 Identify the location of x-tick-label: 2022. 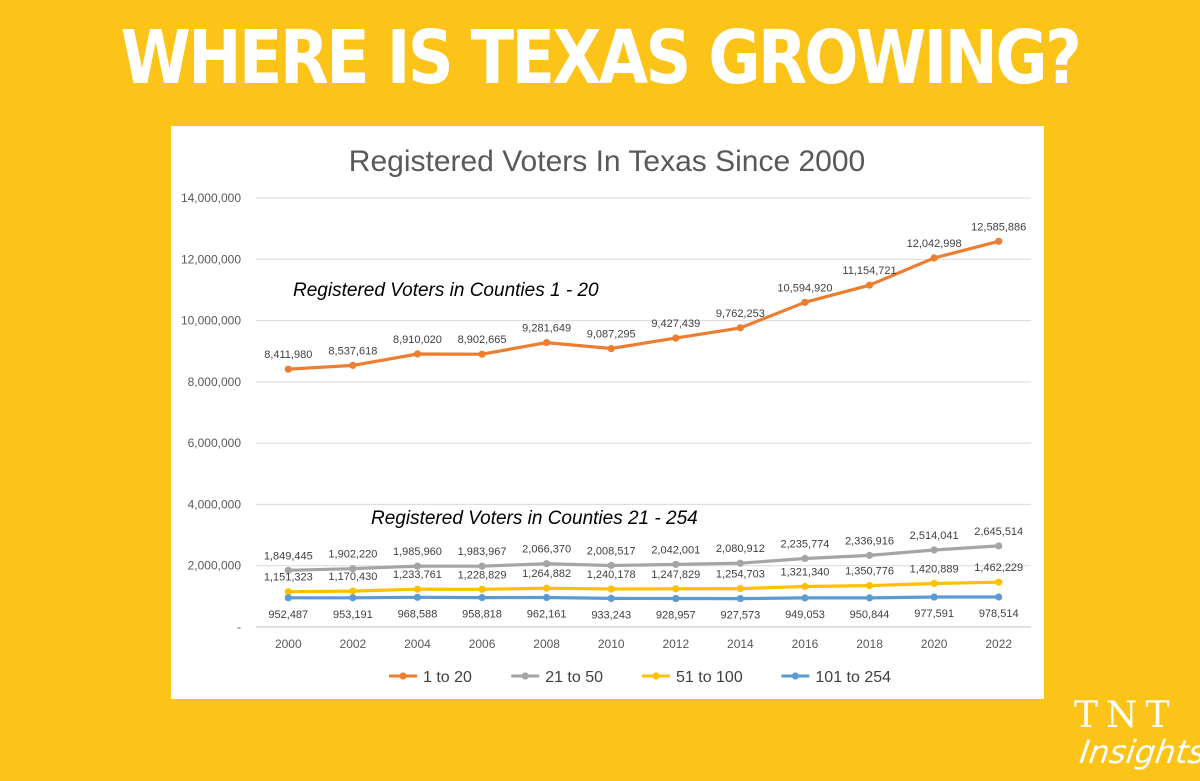
(998, 644).